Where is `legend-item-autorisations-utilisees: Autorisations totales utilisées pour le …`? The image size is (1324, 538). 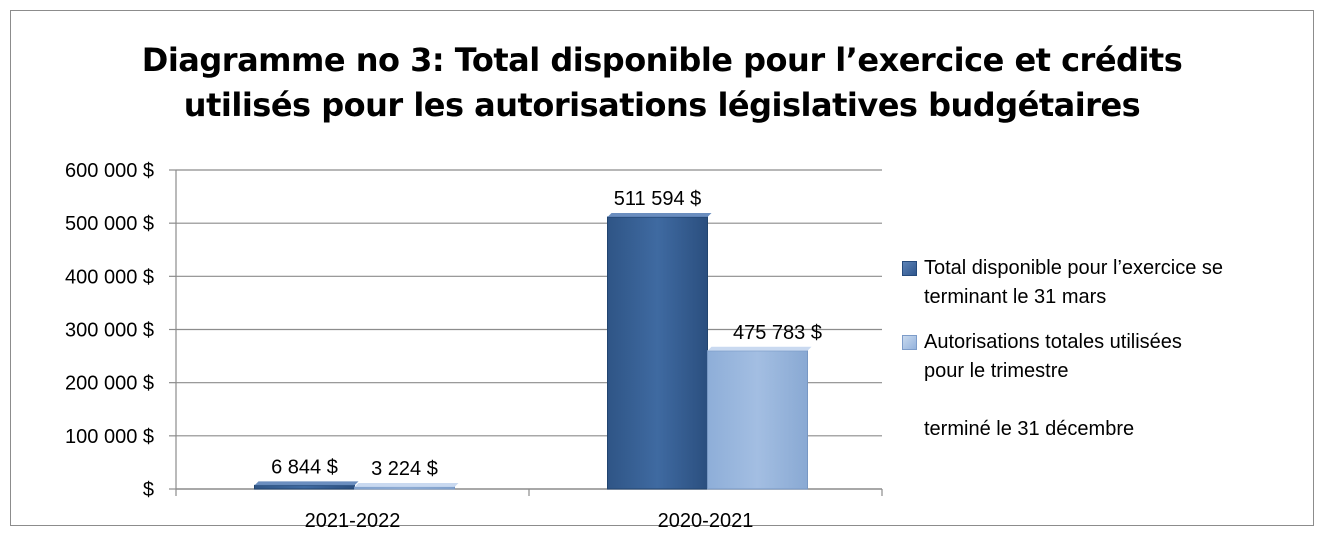 legend-item-autorisations-utilisees: Autorisations totales utilisées pour le … is located at coordinates (1107, 386).